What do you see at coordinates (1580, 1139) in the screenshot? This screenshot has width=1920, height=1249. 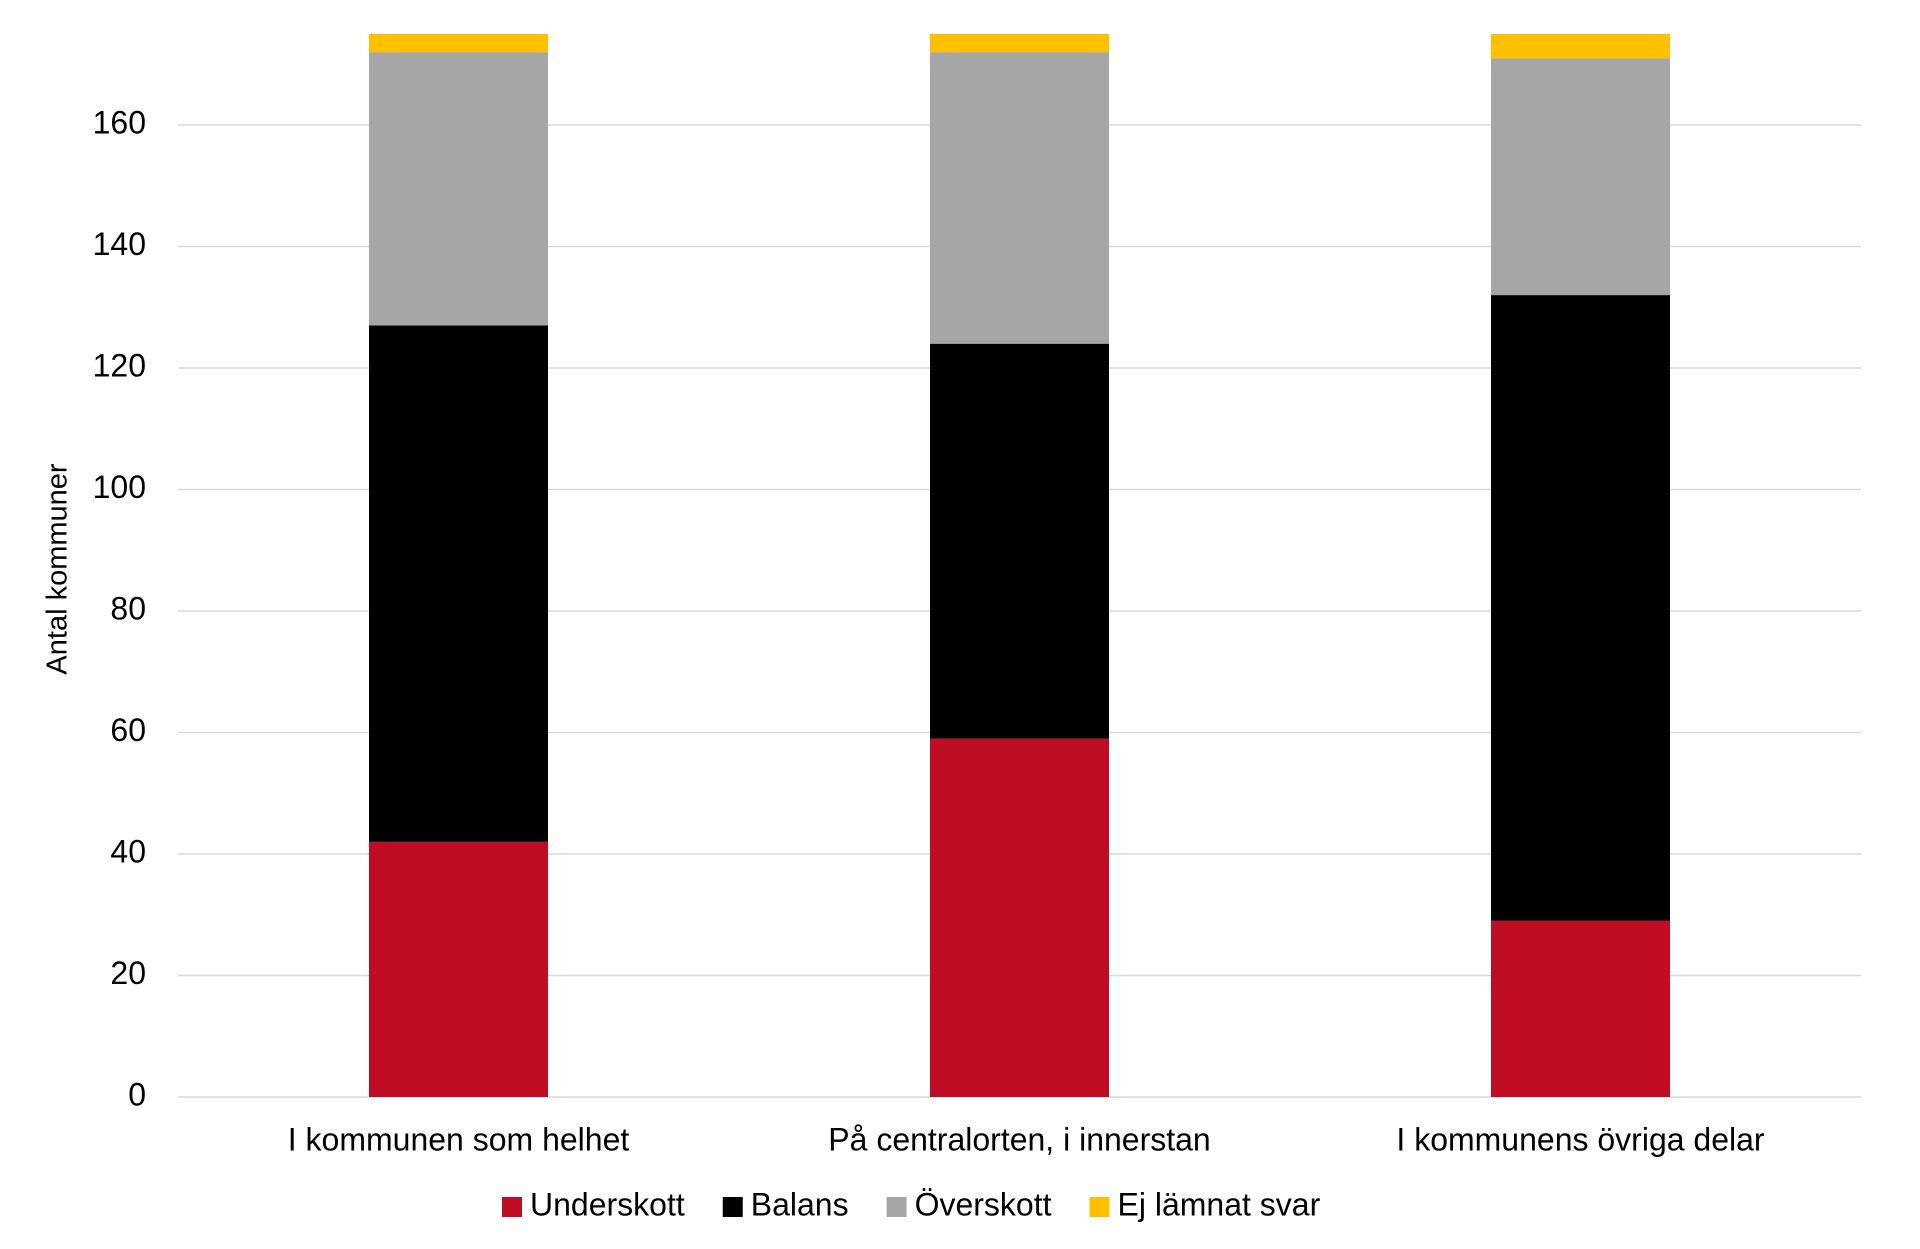 I see `x-tick-label: I kommunens övriga delar` at bounding box center [1580, 1139].